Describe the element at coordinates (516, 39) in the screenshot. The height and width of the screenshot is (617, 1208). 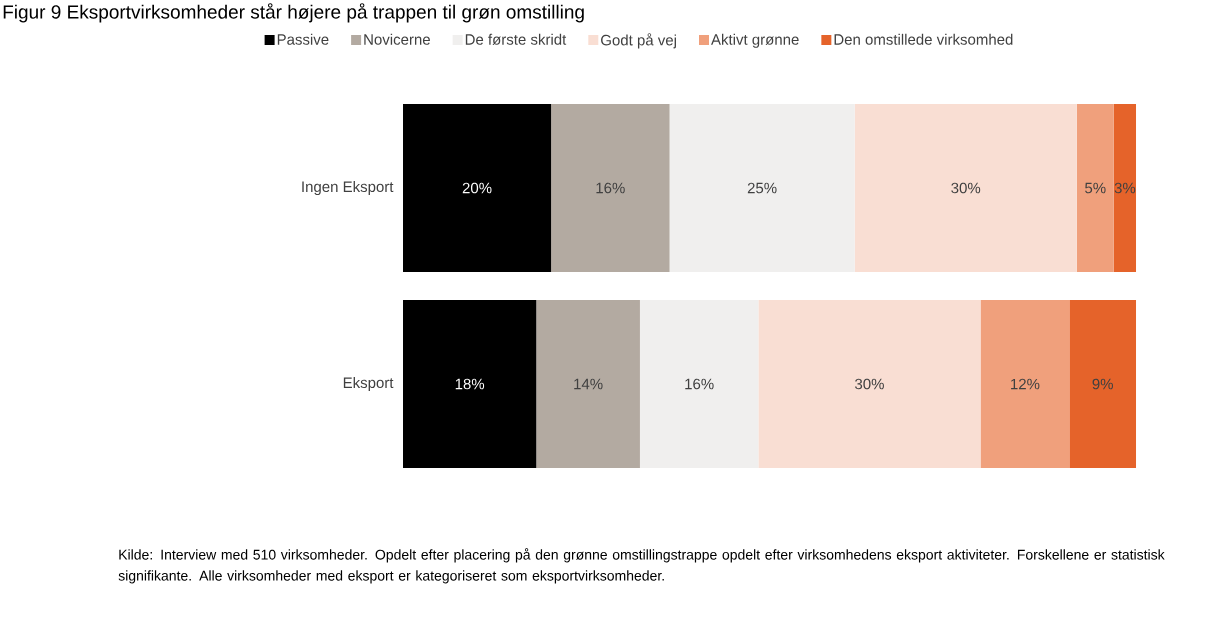
I see `legend-label: De første skridt` at that location.